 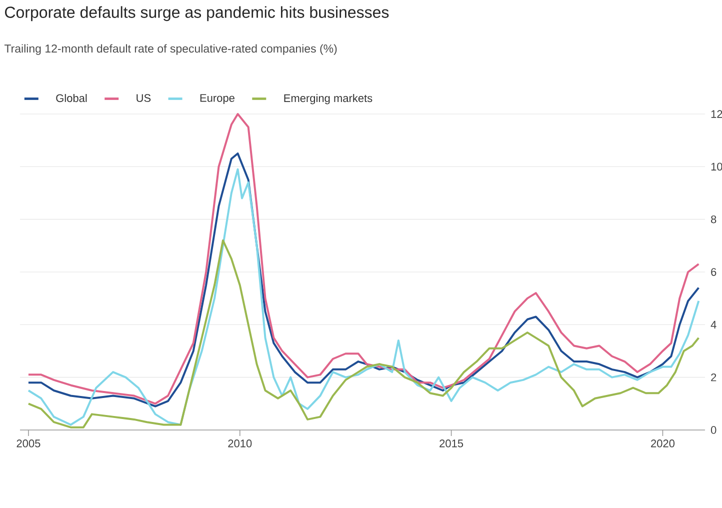 What do you see at coordinates (71, 98) in the screenshot?
I see `legend-label: Global` at bounding box center [71, 98].